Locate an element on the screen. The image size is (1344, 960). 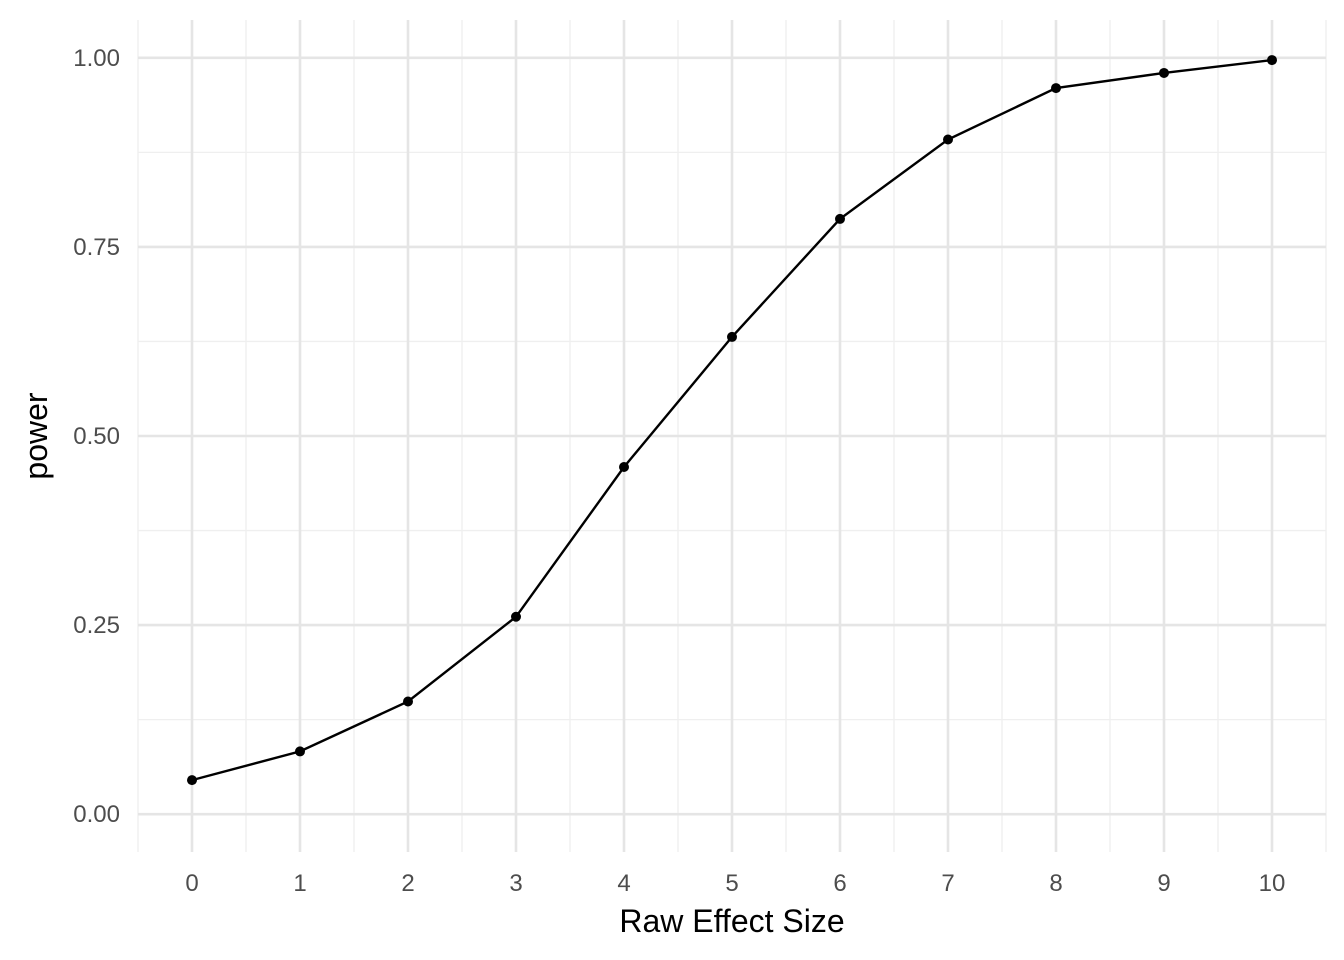
x-axis-tick-labels: 0 1 2 3 4 5 6 7 8 9 10 is located at coordinates (735, 883).